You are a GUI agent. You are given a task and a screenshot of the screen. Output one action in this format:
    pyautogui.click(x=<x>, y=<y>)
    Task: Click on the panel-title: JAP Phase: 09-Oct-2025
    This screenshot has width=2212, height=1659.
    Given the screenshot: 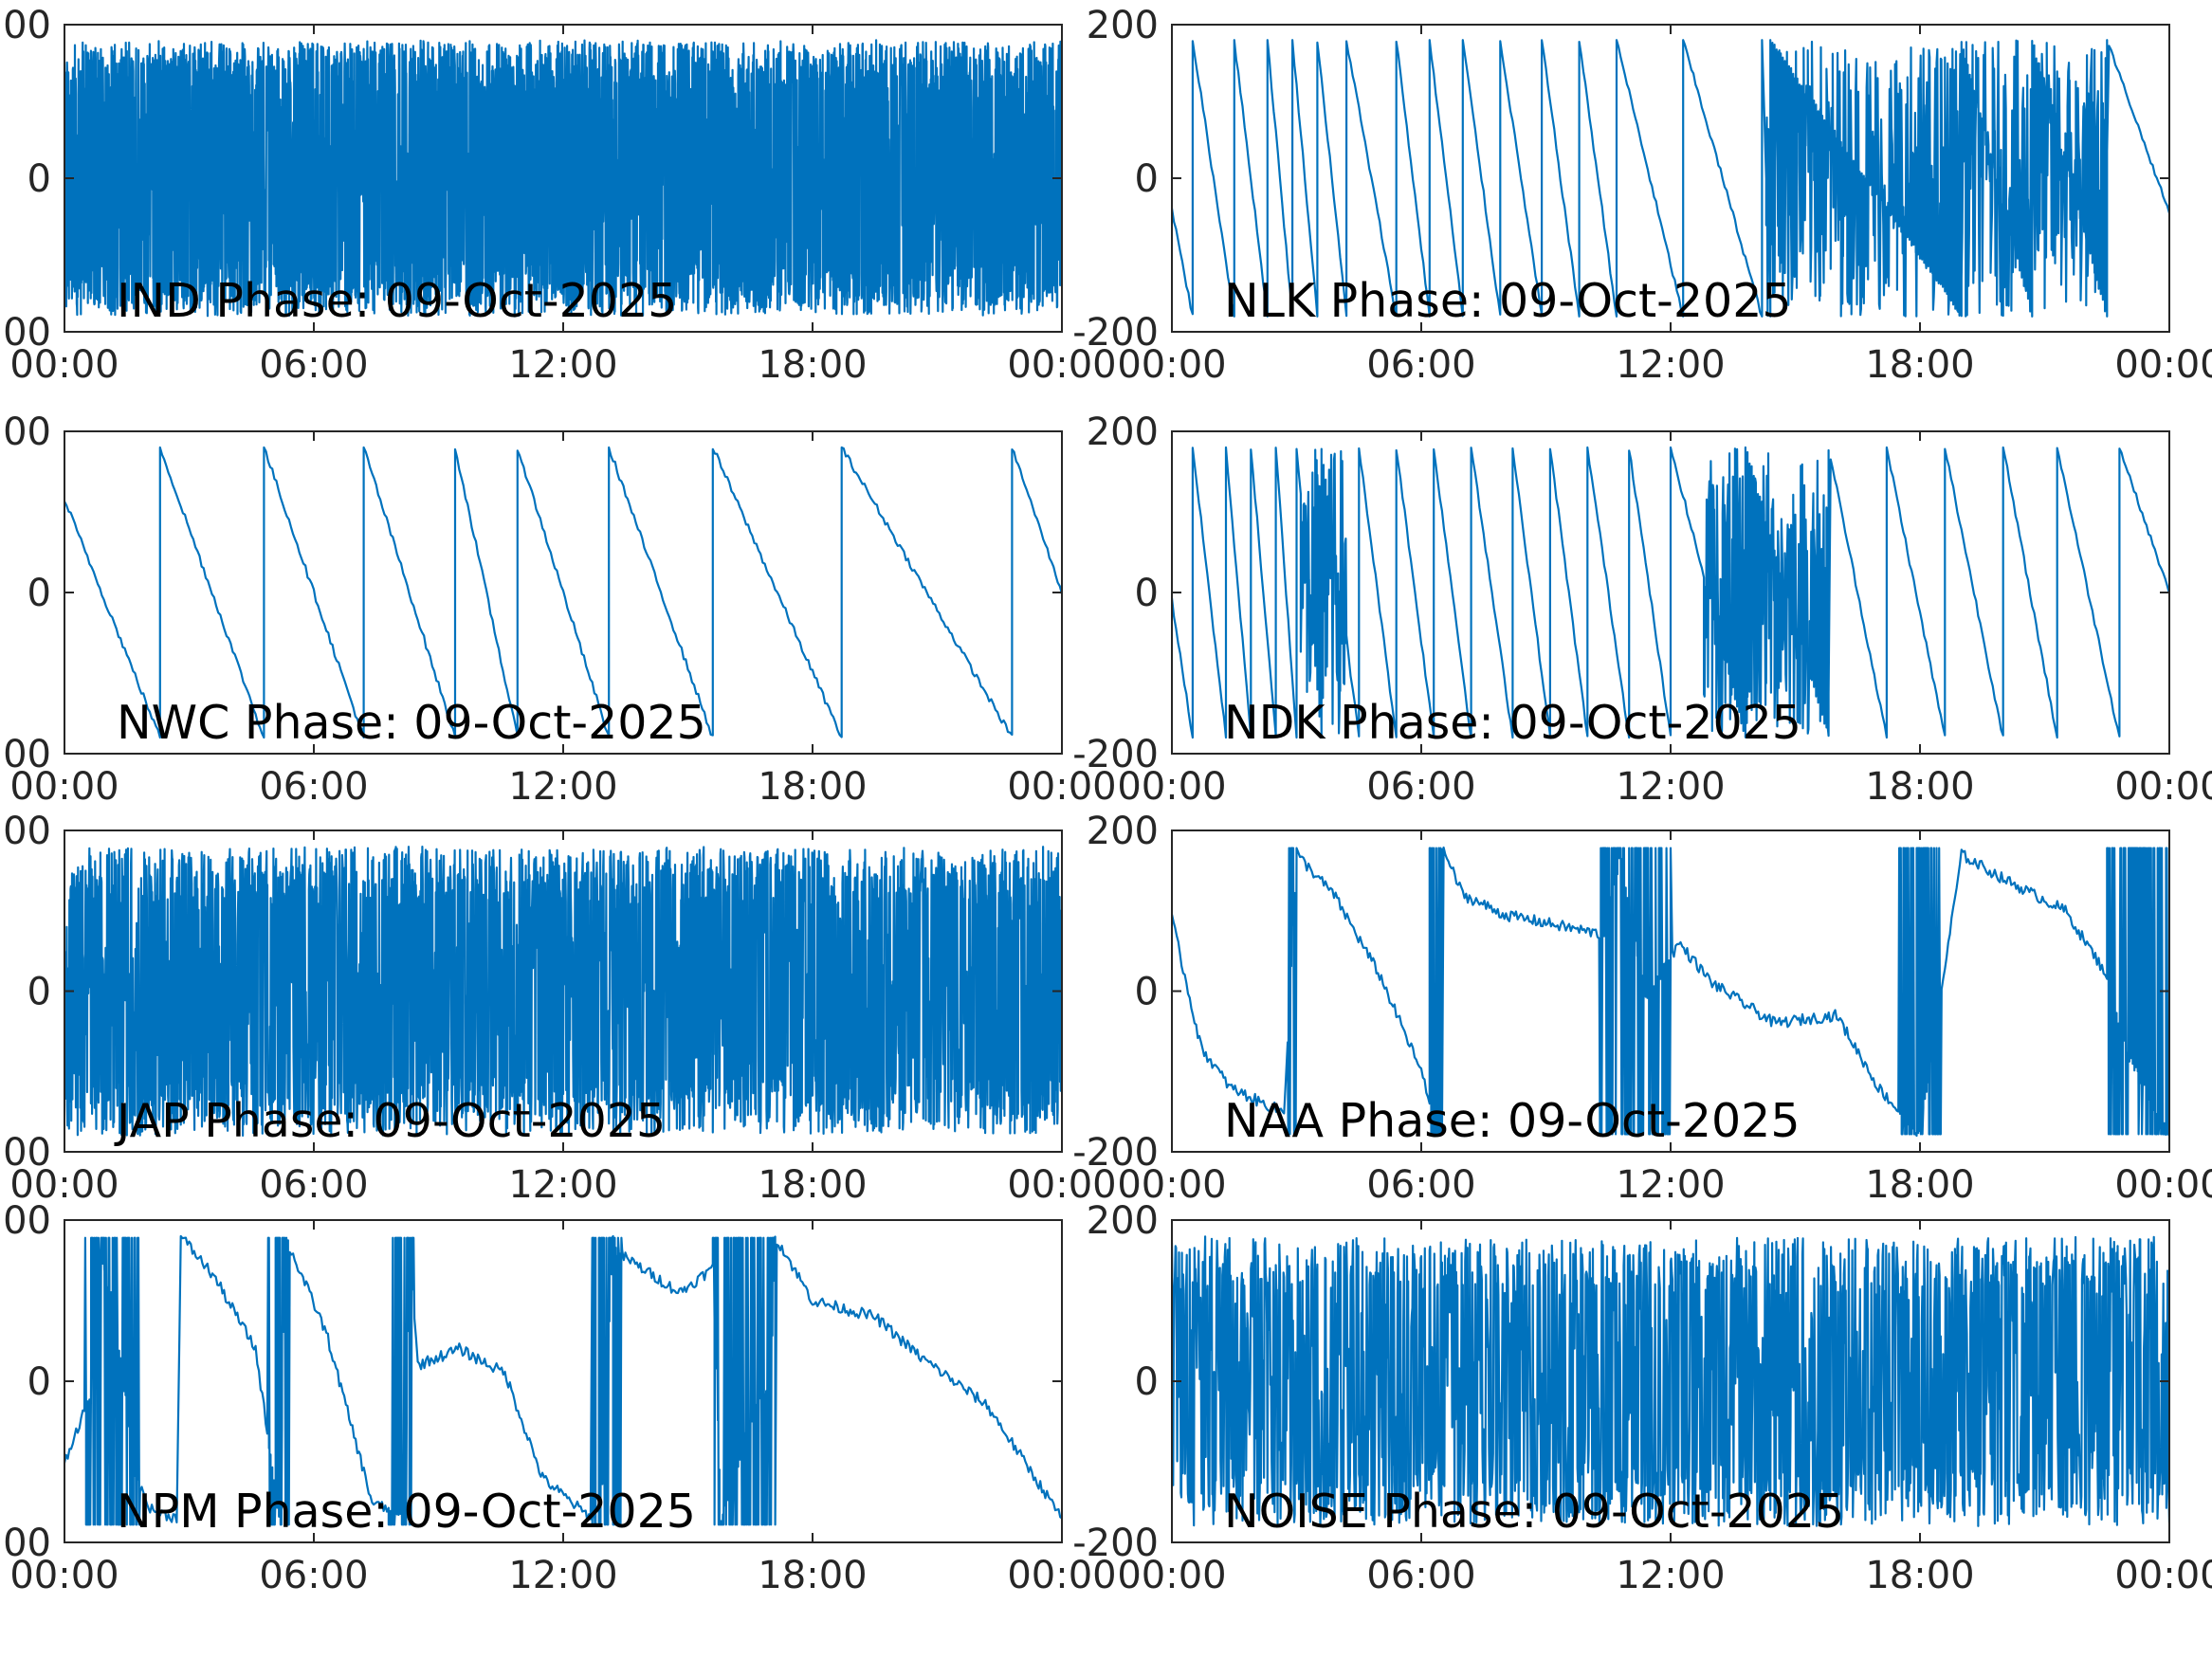 What is the action you would take?
    pyautogui.click(x=390, y=1121)
    